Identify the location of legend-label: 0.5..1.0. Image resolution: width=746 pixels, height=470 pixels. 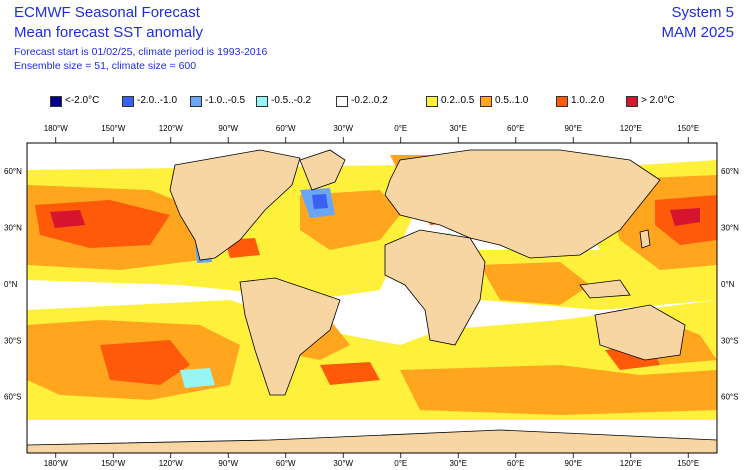
(512, 100).